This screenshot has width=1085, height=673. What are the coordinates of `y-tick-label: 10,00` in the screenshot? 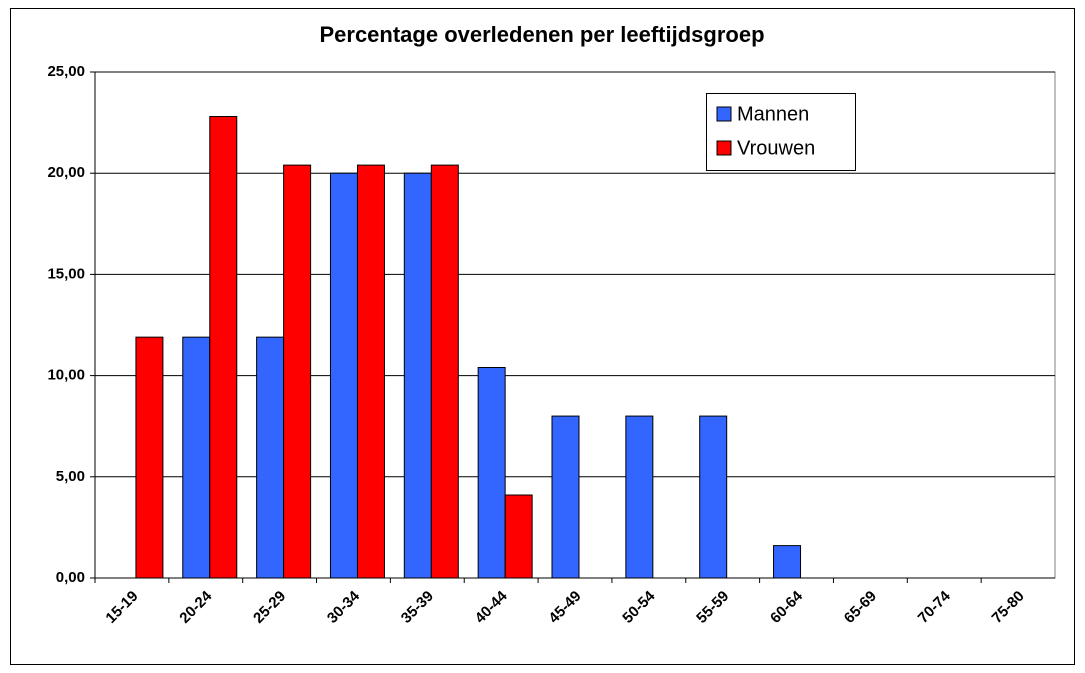 It's located at (66, 375).